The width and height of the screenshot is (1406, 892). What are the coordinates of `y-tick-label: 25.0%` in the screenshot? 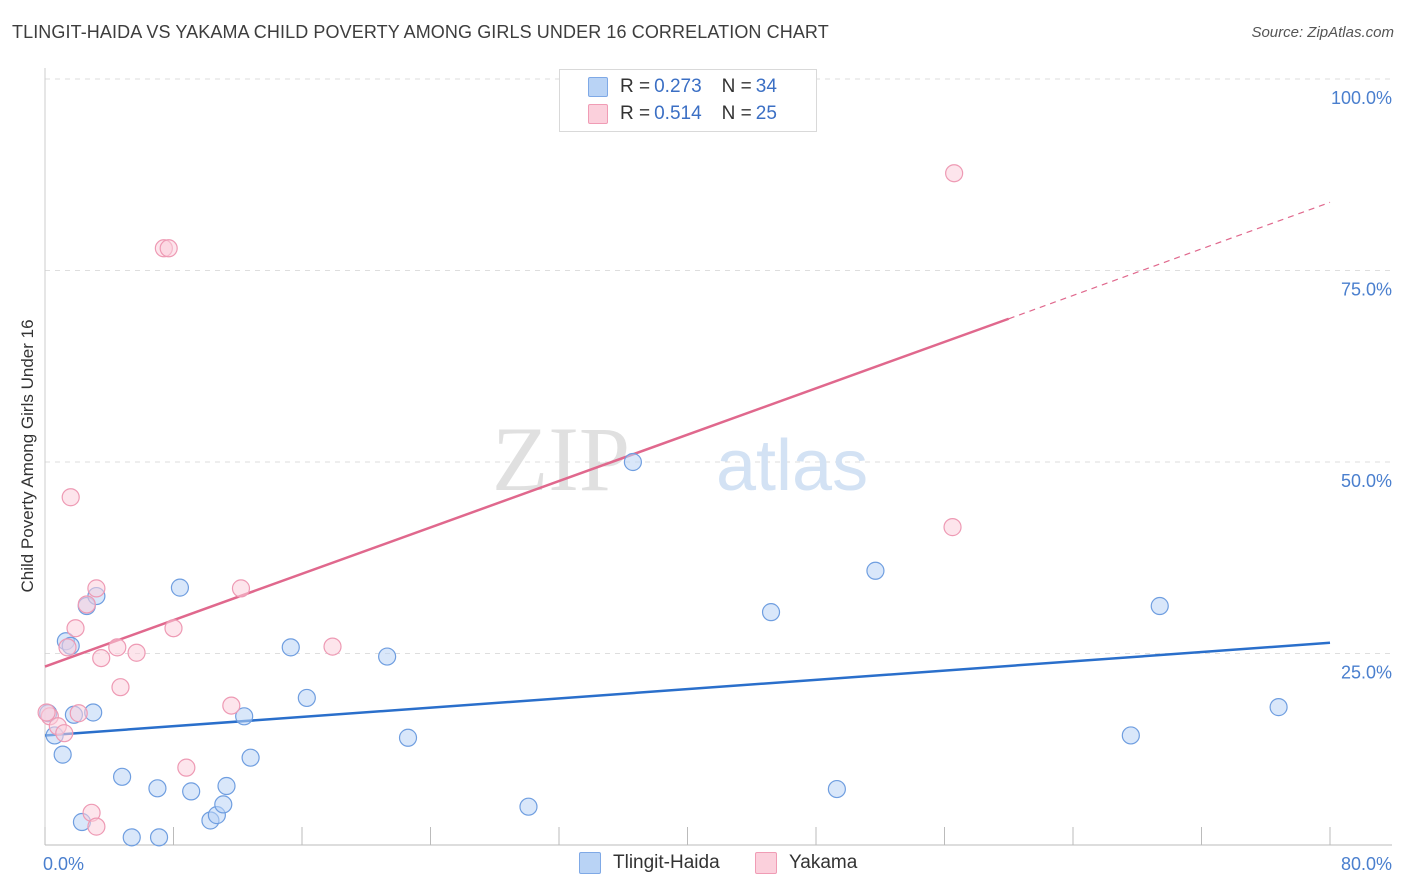 It's located at (1366, 673).